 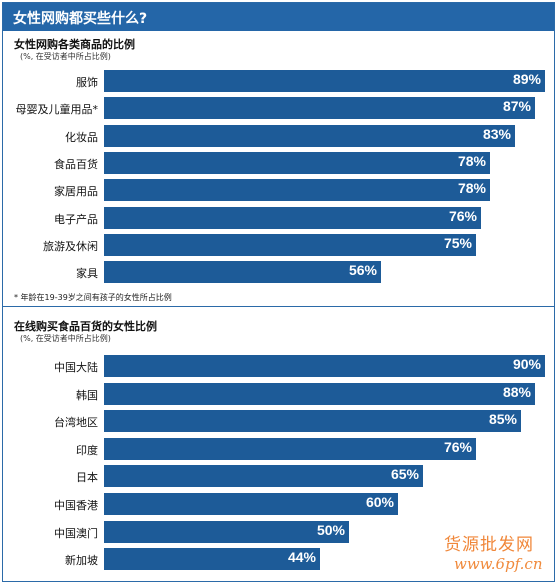 I want to click on category-label: 中国大陆, so click(x=76, y=367).